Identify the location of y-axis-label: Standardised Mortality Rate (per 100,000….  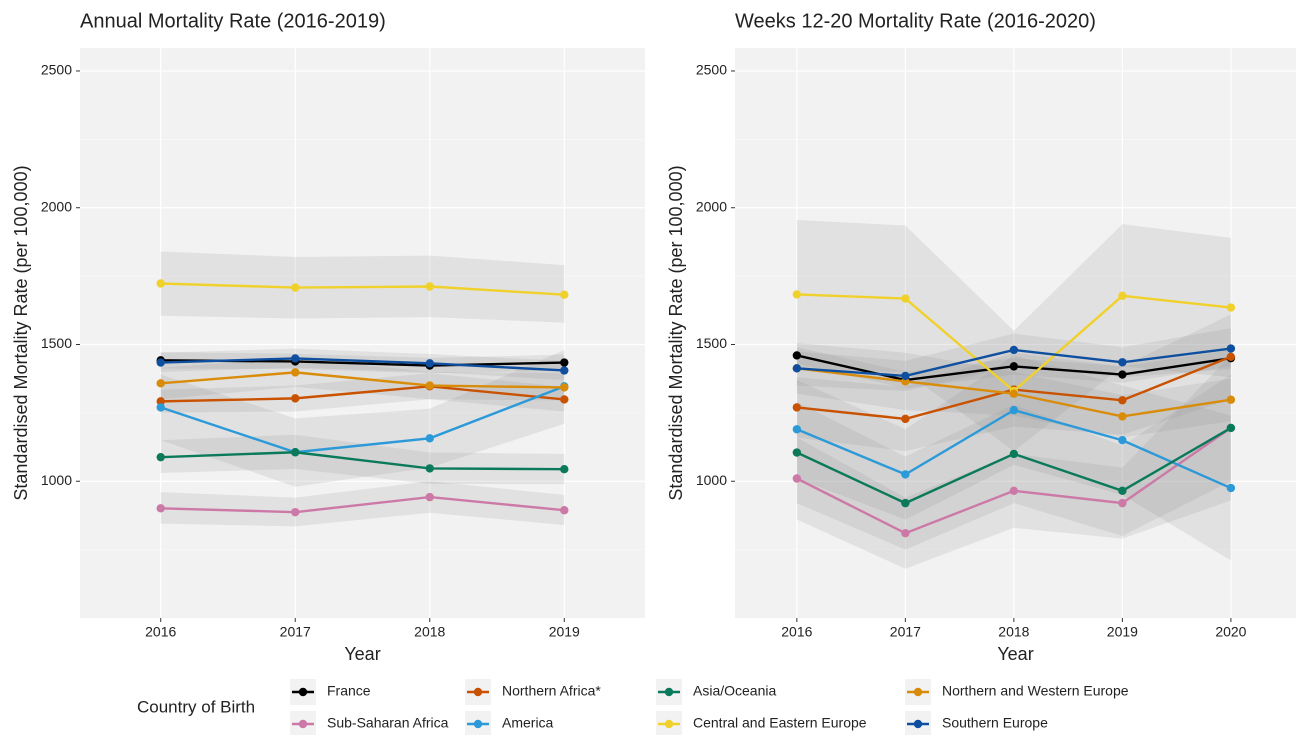
(21, 332).